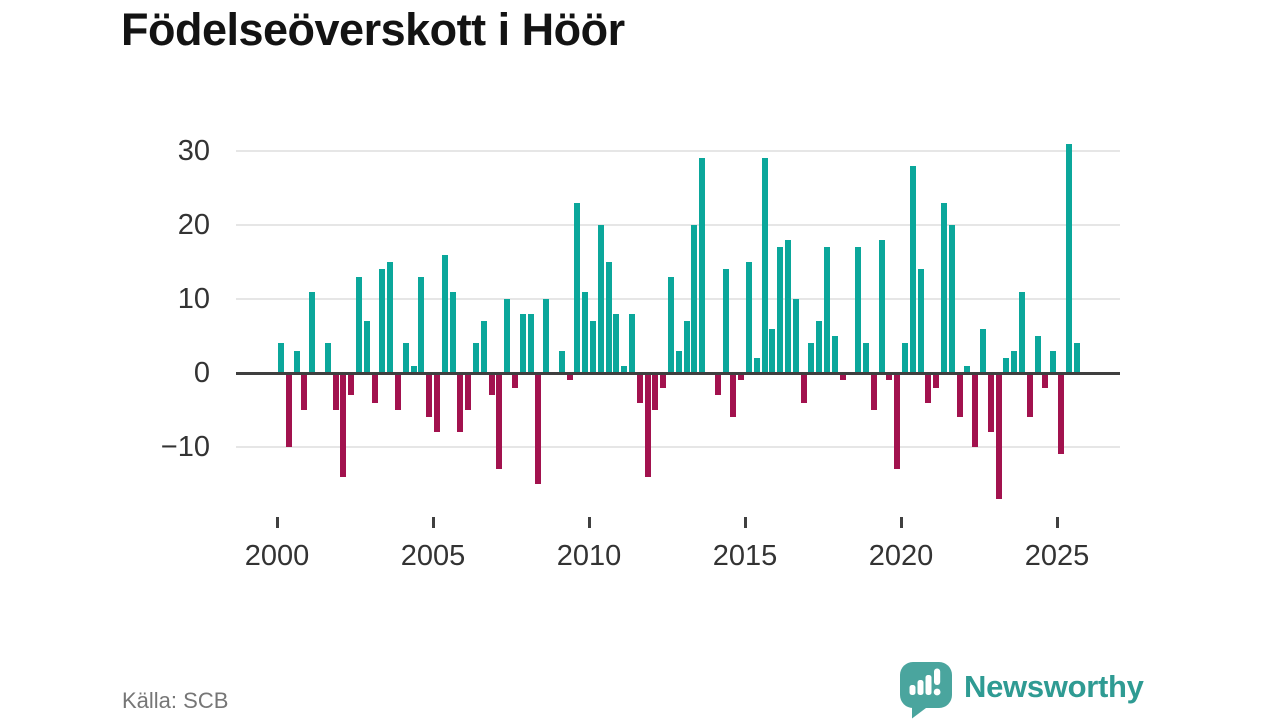 The width and height of the screenshot is (1280, 720). What do you see at coordinates (507, 336) in the screenshot?
I see `bar-2007-q2` at bounding box center [507, 336].